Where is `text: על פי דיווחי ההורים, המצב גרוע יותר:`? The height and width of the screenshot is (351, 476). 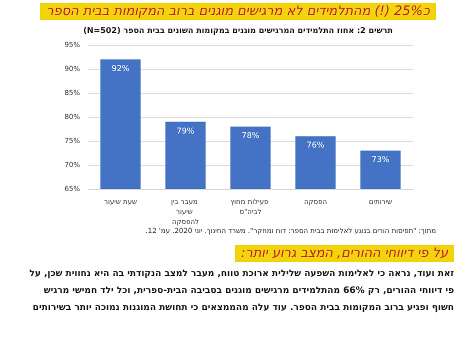
text: על פי דיווחי ההורים, המצב גרוע יותר: is located at coordinates (344, 253).